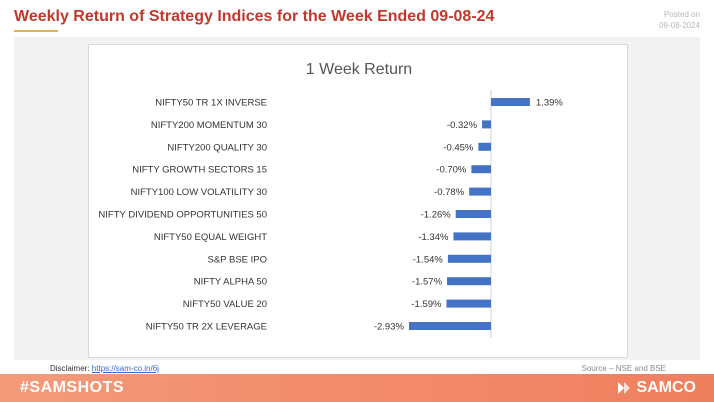  I want to click on category-label: NIFTY50 EQUAL WEIGHT, so click(210, 237).